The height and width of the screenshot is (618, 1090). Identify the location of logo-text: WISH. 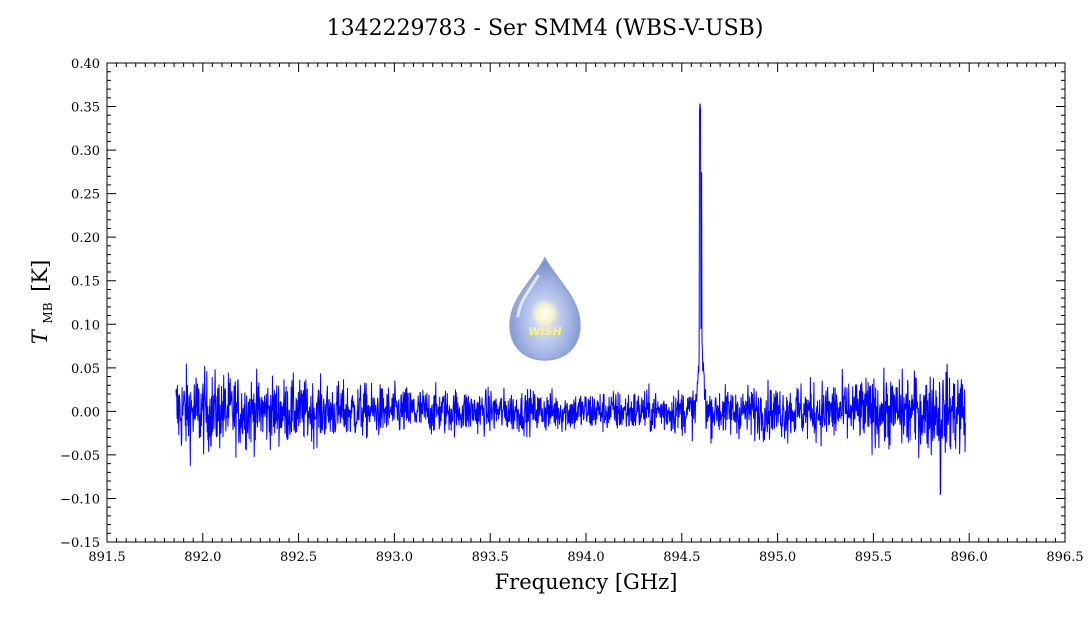
(544, 331).